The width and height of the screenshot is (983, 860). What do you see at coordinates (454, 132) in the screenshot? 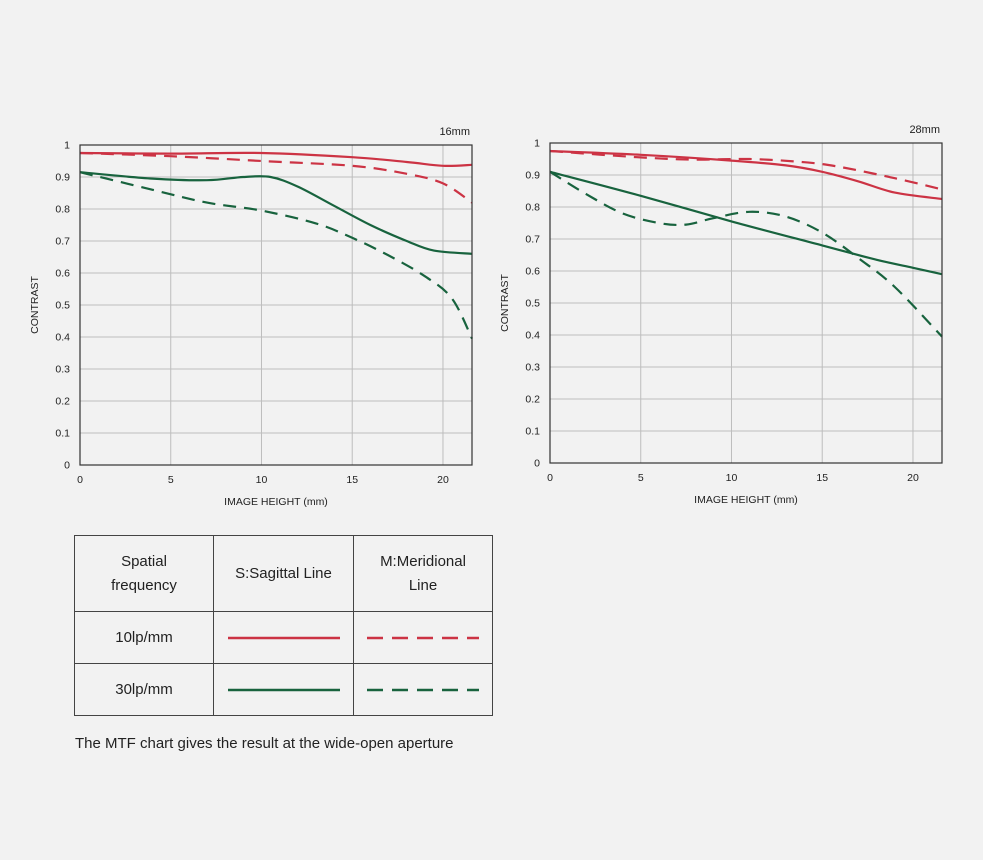
I see `chart-title: 16mm` at bounding box center [454, 132].